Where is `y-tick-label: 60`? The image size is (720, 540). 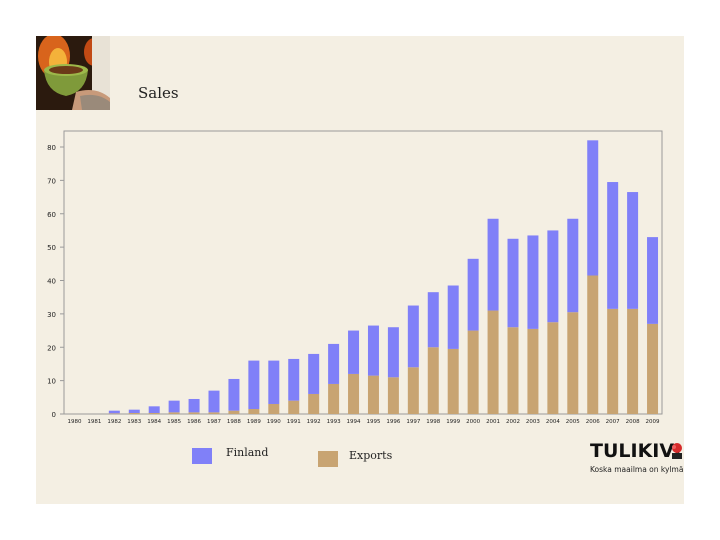
y-tick-label: 60 is located at coordinates (51, 215).